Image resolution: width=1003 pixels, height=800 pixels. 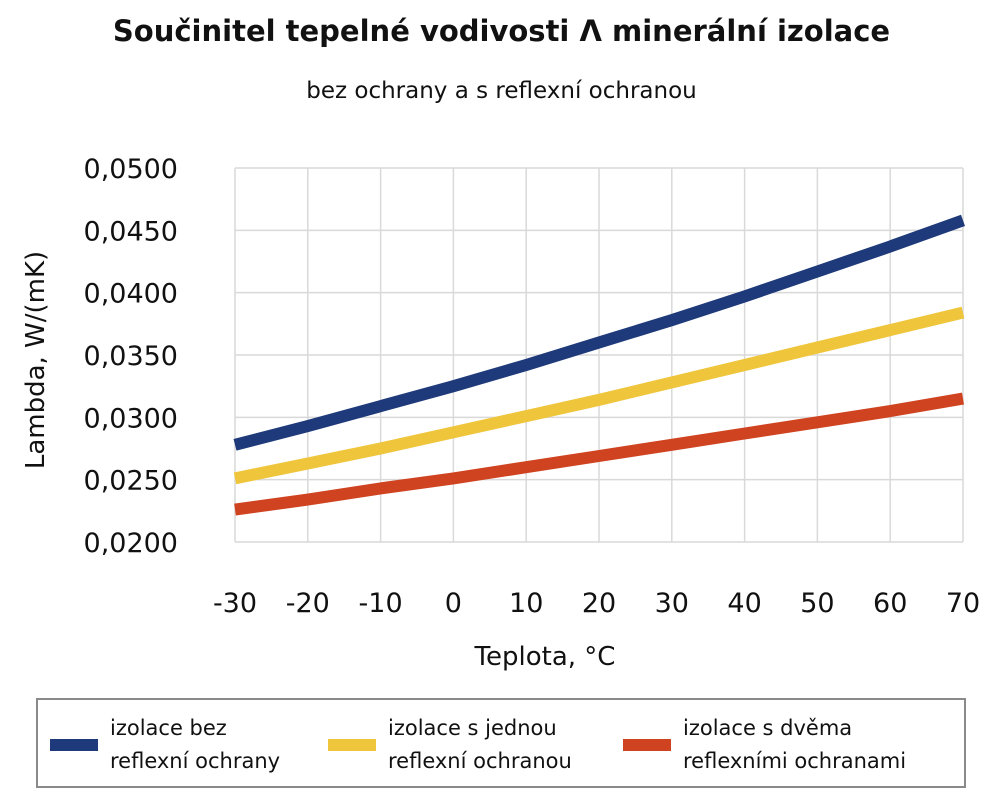 I want to click on x-tick-label: 10, so click(x=526, y=603).